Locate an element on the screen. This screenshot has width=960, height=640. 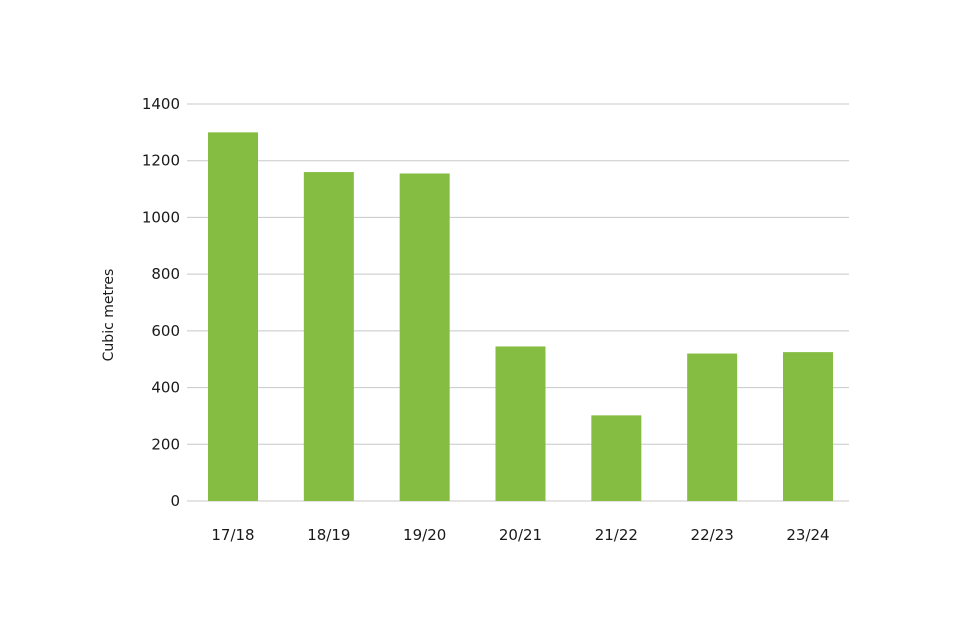
y-tick-label: 600 is located at coordinates (165, 331).